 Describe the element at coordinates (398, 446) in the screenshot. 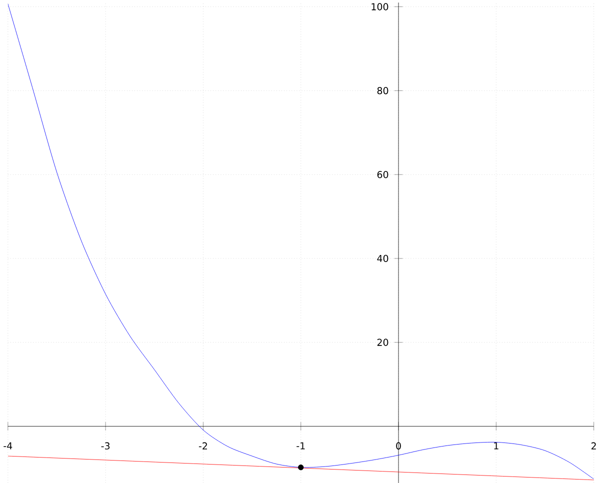

I see `x-tick-label: 0` at that location.